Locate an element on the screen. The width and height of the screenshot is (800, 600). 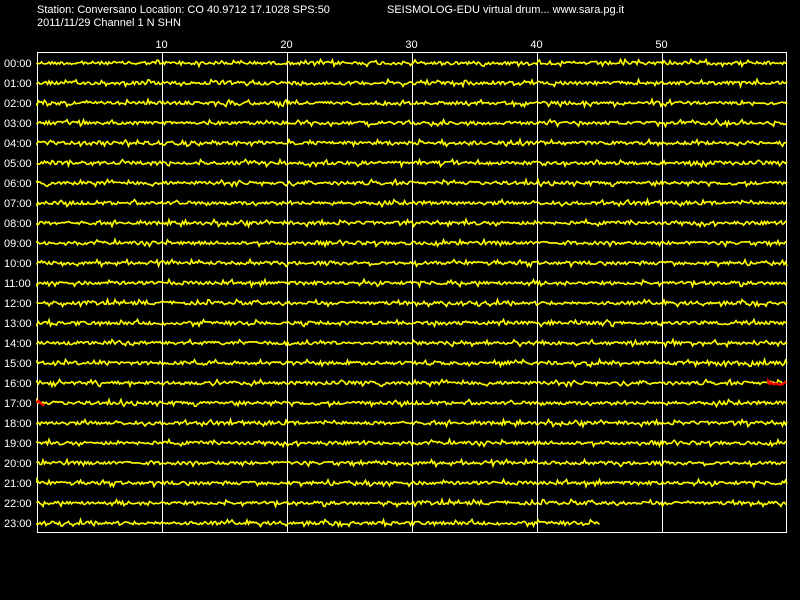
date-channel-info: 2011/11/29 Channel 1 N SHN is located at coordinates (109, 23).